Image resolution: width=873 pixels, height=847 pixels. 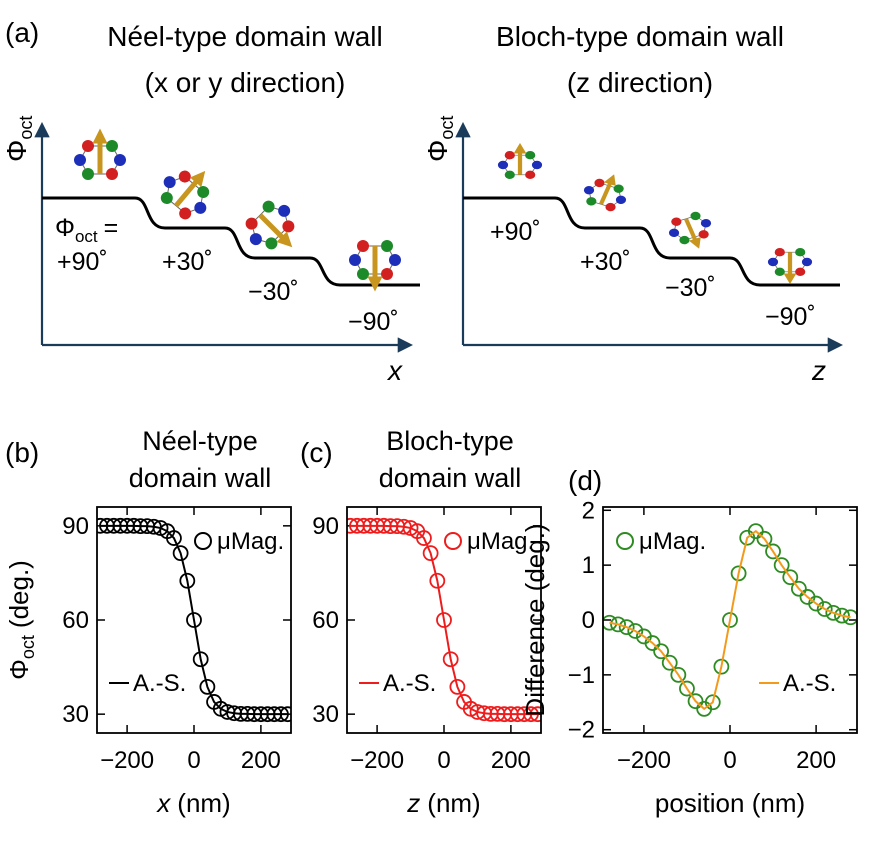 I want to click on y-axis-label: Φoct (deg.), so click(x=21, y=620).